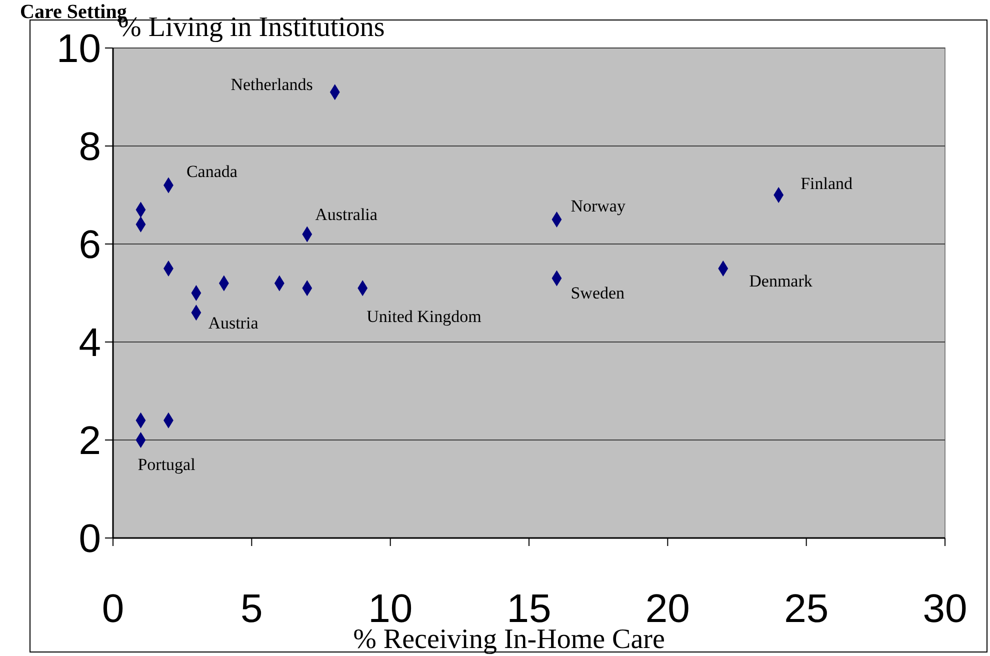 This screenshot has height=656, width=990. What do you see at coordinates (89, 539) in the screenshot?
I see `y-tick-label: 0` at bounding box center [89, 539].